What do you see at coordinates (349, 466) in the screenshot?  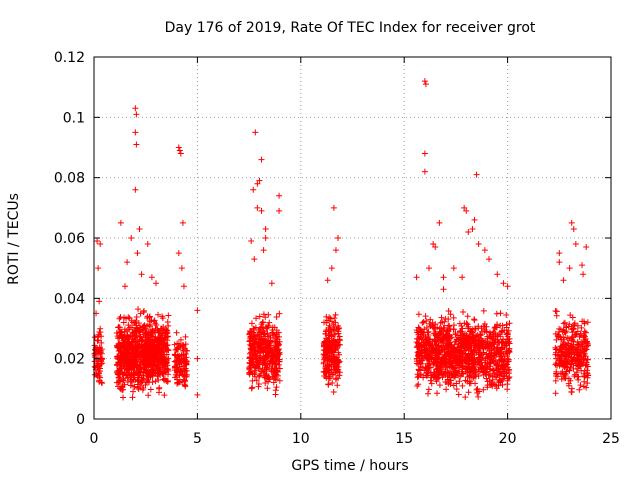 I see `x-axis-label: GPS time / hours` at bounding box center [349, 466].